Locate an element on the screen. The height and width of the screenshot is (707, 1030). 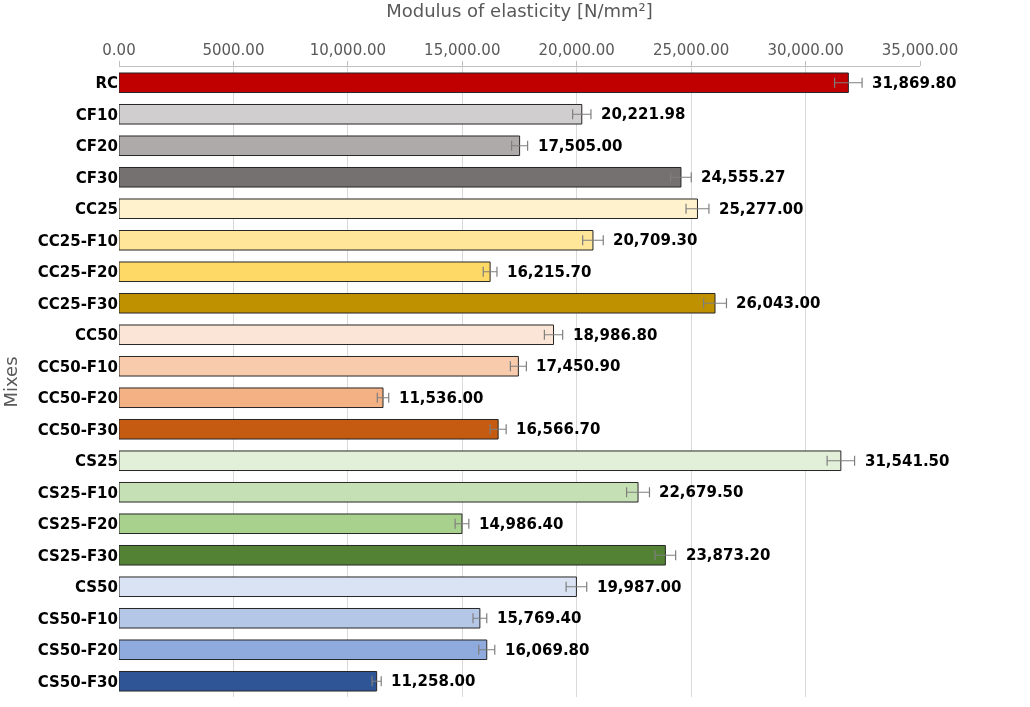
y-tick-label: CC25 is located at coordinates (96, 209).